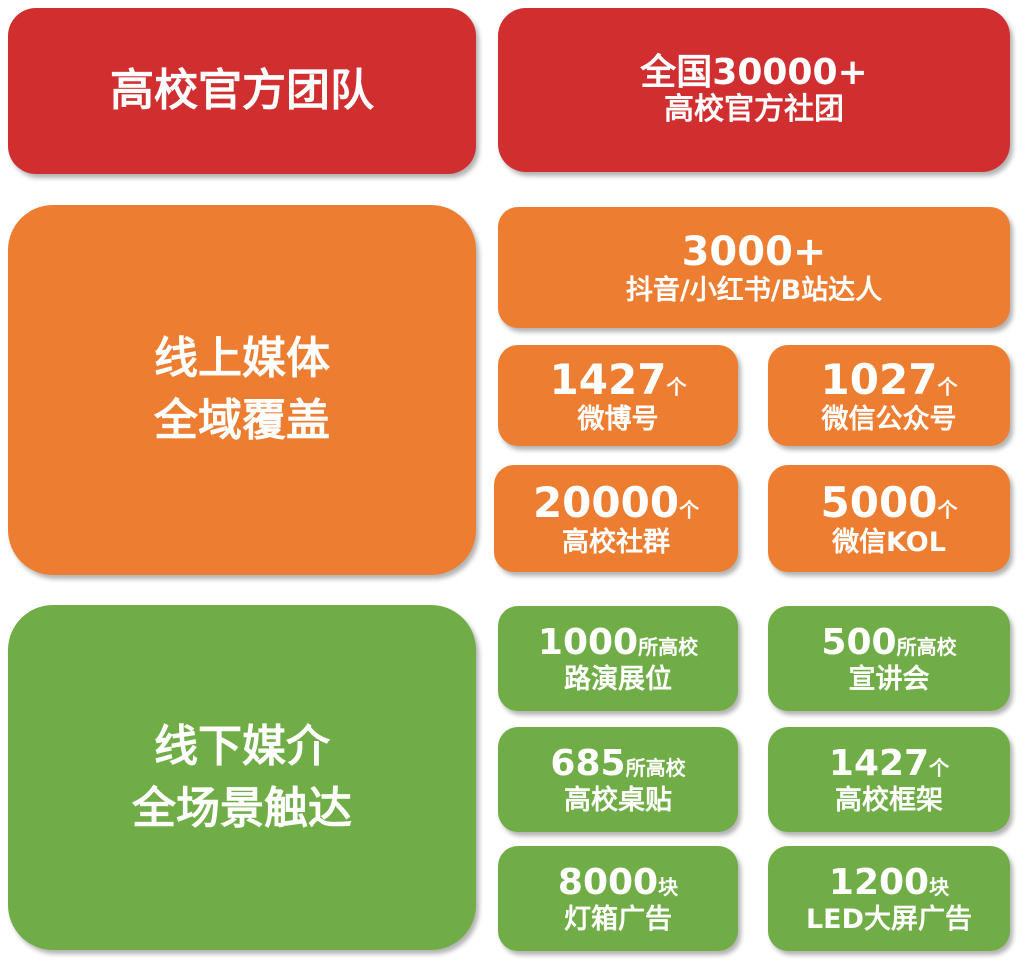 Image resolution: width=1025 pixels, height=970 pixels. Describe the element at coordinates (242, 746) in the screenshot. I see `offline-title-line1: 线下媒介` at that location.